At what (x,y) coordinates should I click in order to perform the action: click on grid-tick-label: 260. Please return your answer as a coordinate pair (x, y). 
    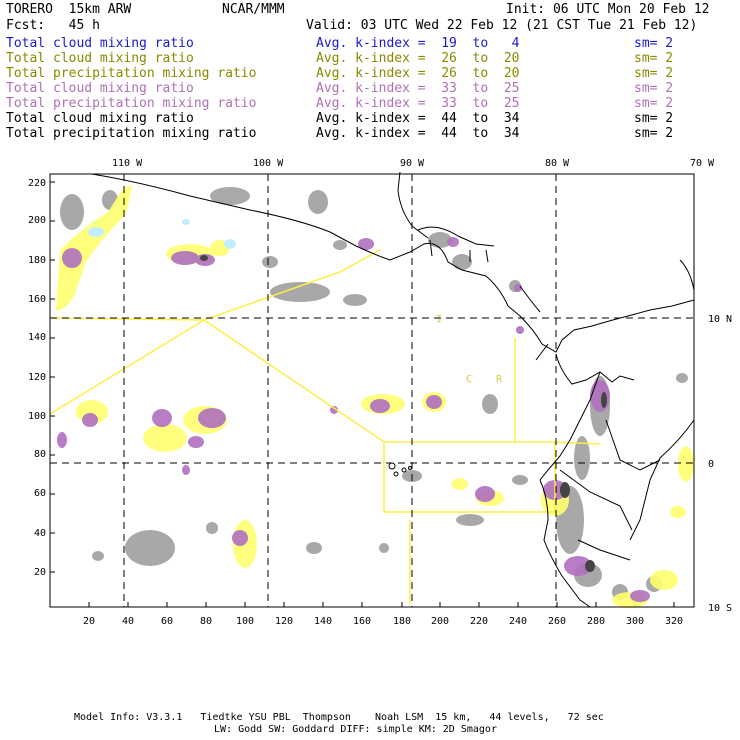
    Looking at the image, I should click on (557, 621).